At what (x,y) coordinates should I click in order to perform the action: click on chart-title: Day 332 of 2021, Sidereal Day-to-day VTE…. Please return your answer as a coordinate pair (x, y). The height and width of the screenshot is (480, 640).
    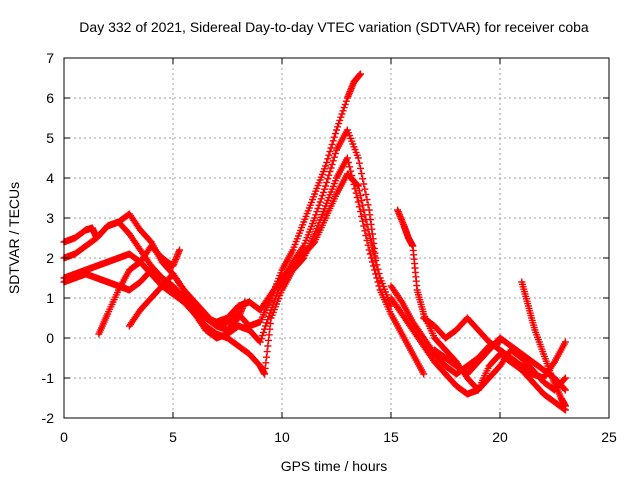
    Looking at the image, I should click on (334, 27).